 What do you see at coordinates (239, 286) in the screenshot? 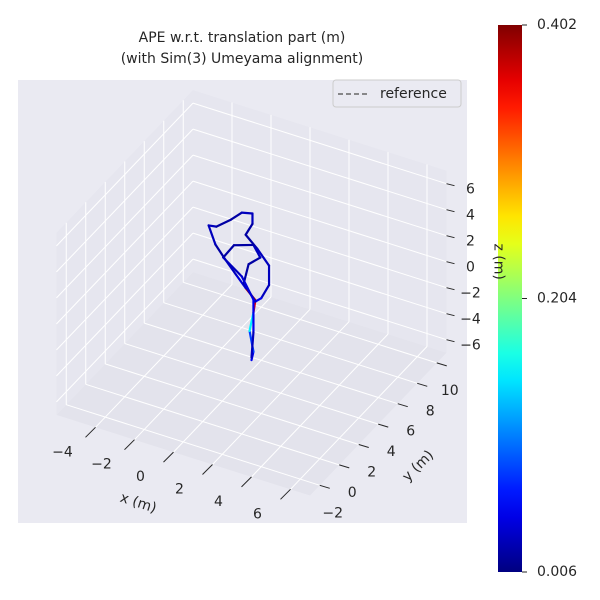
I see `trajectory` at bounding box center [239, 286].